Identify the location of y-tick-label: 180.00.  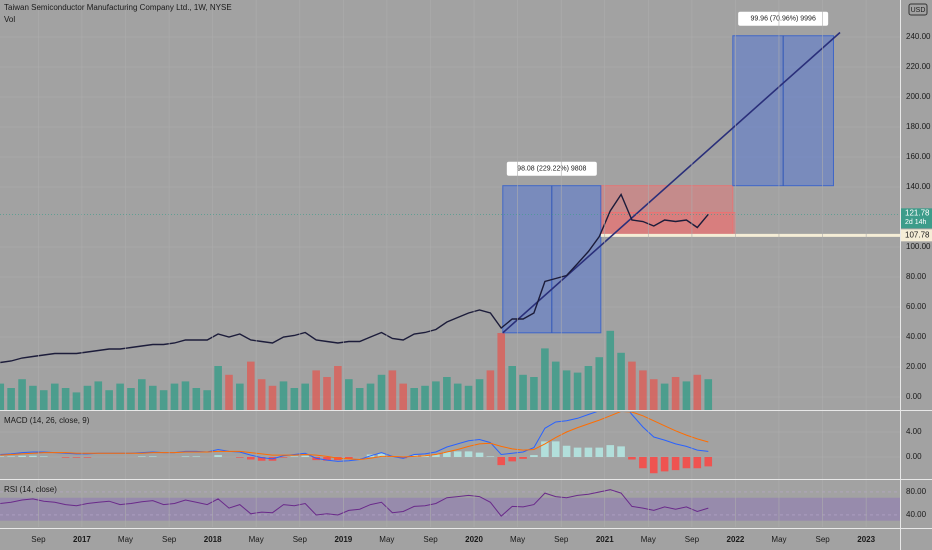
(918, 126).